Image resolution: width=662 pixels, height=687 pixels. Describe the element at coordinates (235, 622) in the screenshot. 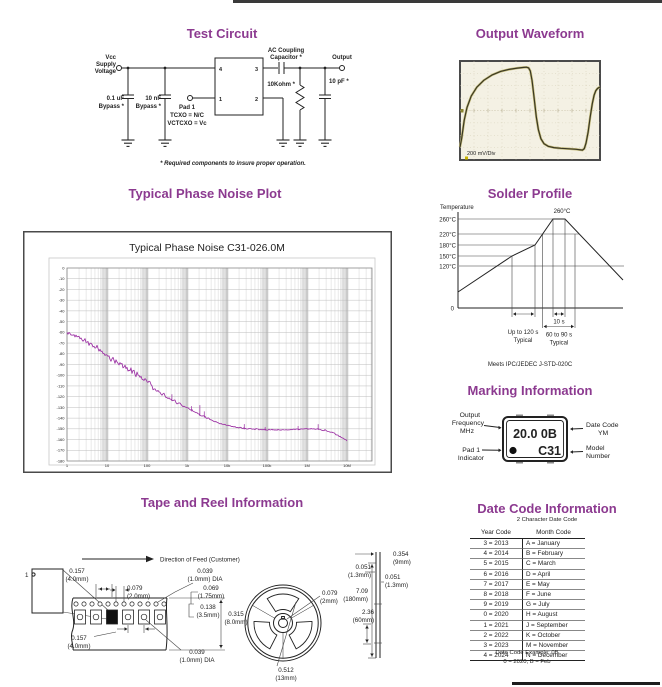

I see `svg-text: (8.0mm)` at that location.